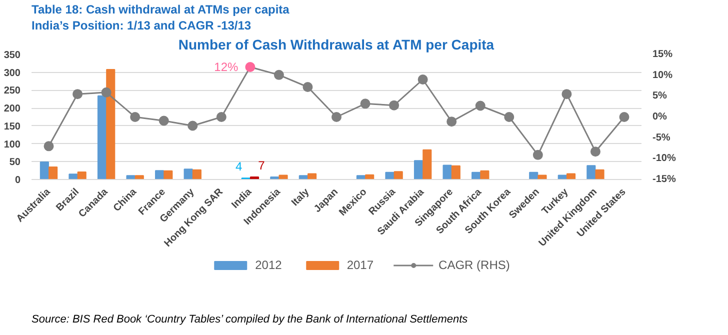 The image size is (728, 335). Describe the element at coordinates (664, 179) in the screenshot. I see `y2-tick-label: -15%` at that location.